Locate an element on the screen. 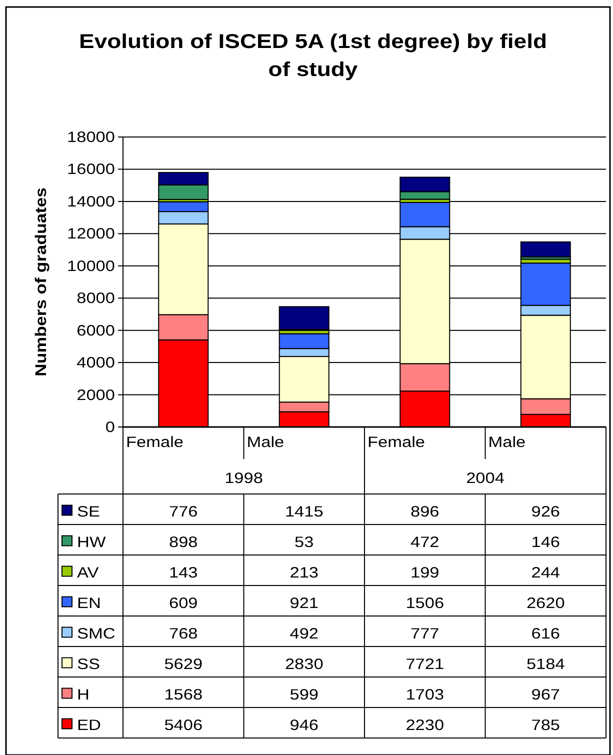 The width and height of the screenshot is (613, 755). data-label: 5406 is located at coordinates (183, 725).